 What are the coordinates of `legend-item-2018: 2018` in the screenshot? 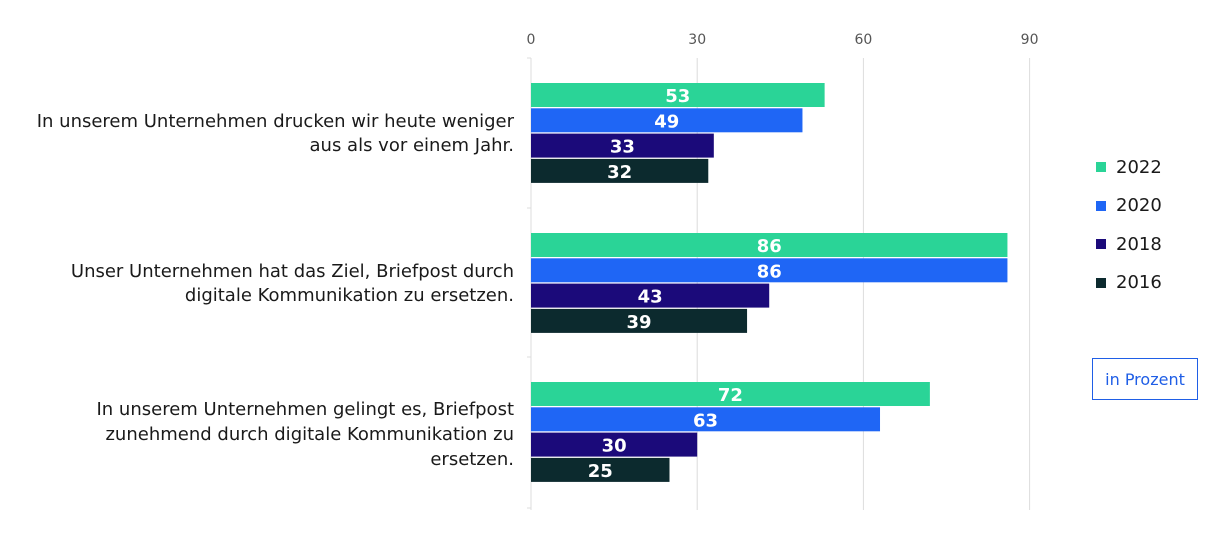 It's located at (1129, 244).